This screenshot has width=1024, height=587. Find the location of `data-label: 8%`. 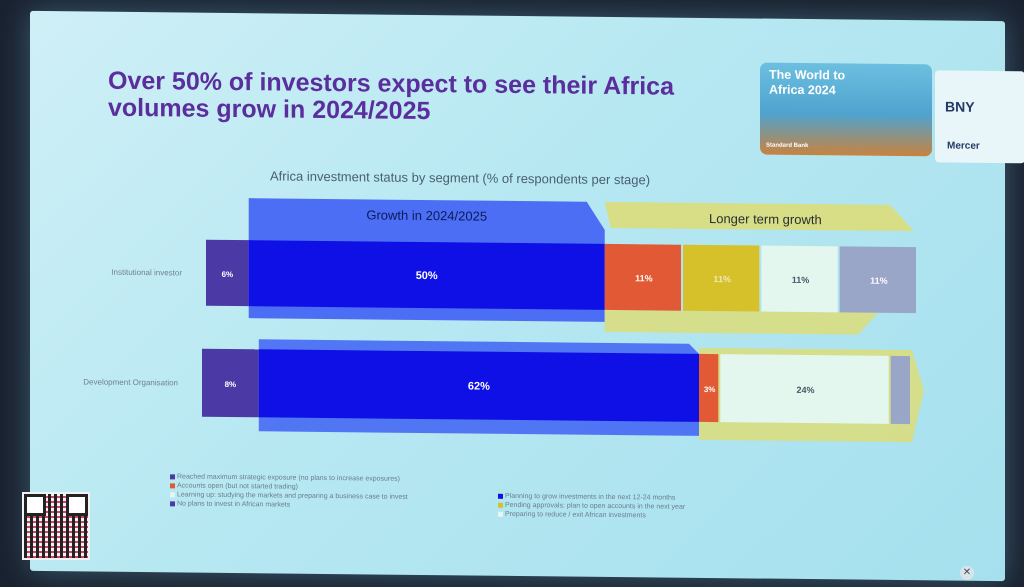

data-label: 8% is located at coordinates (231, 384).